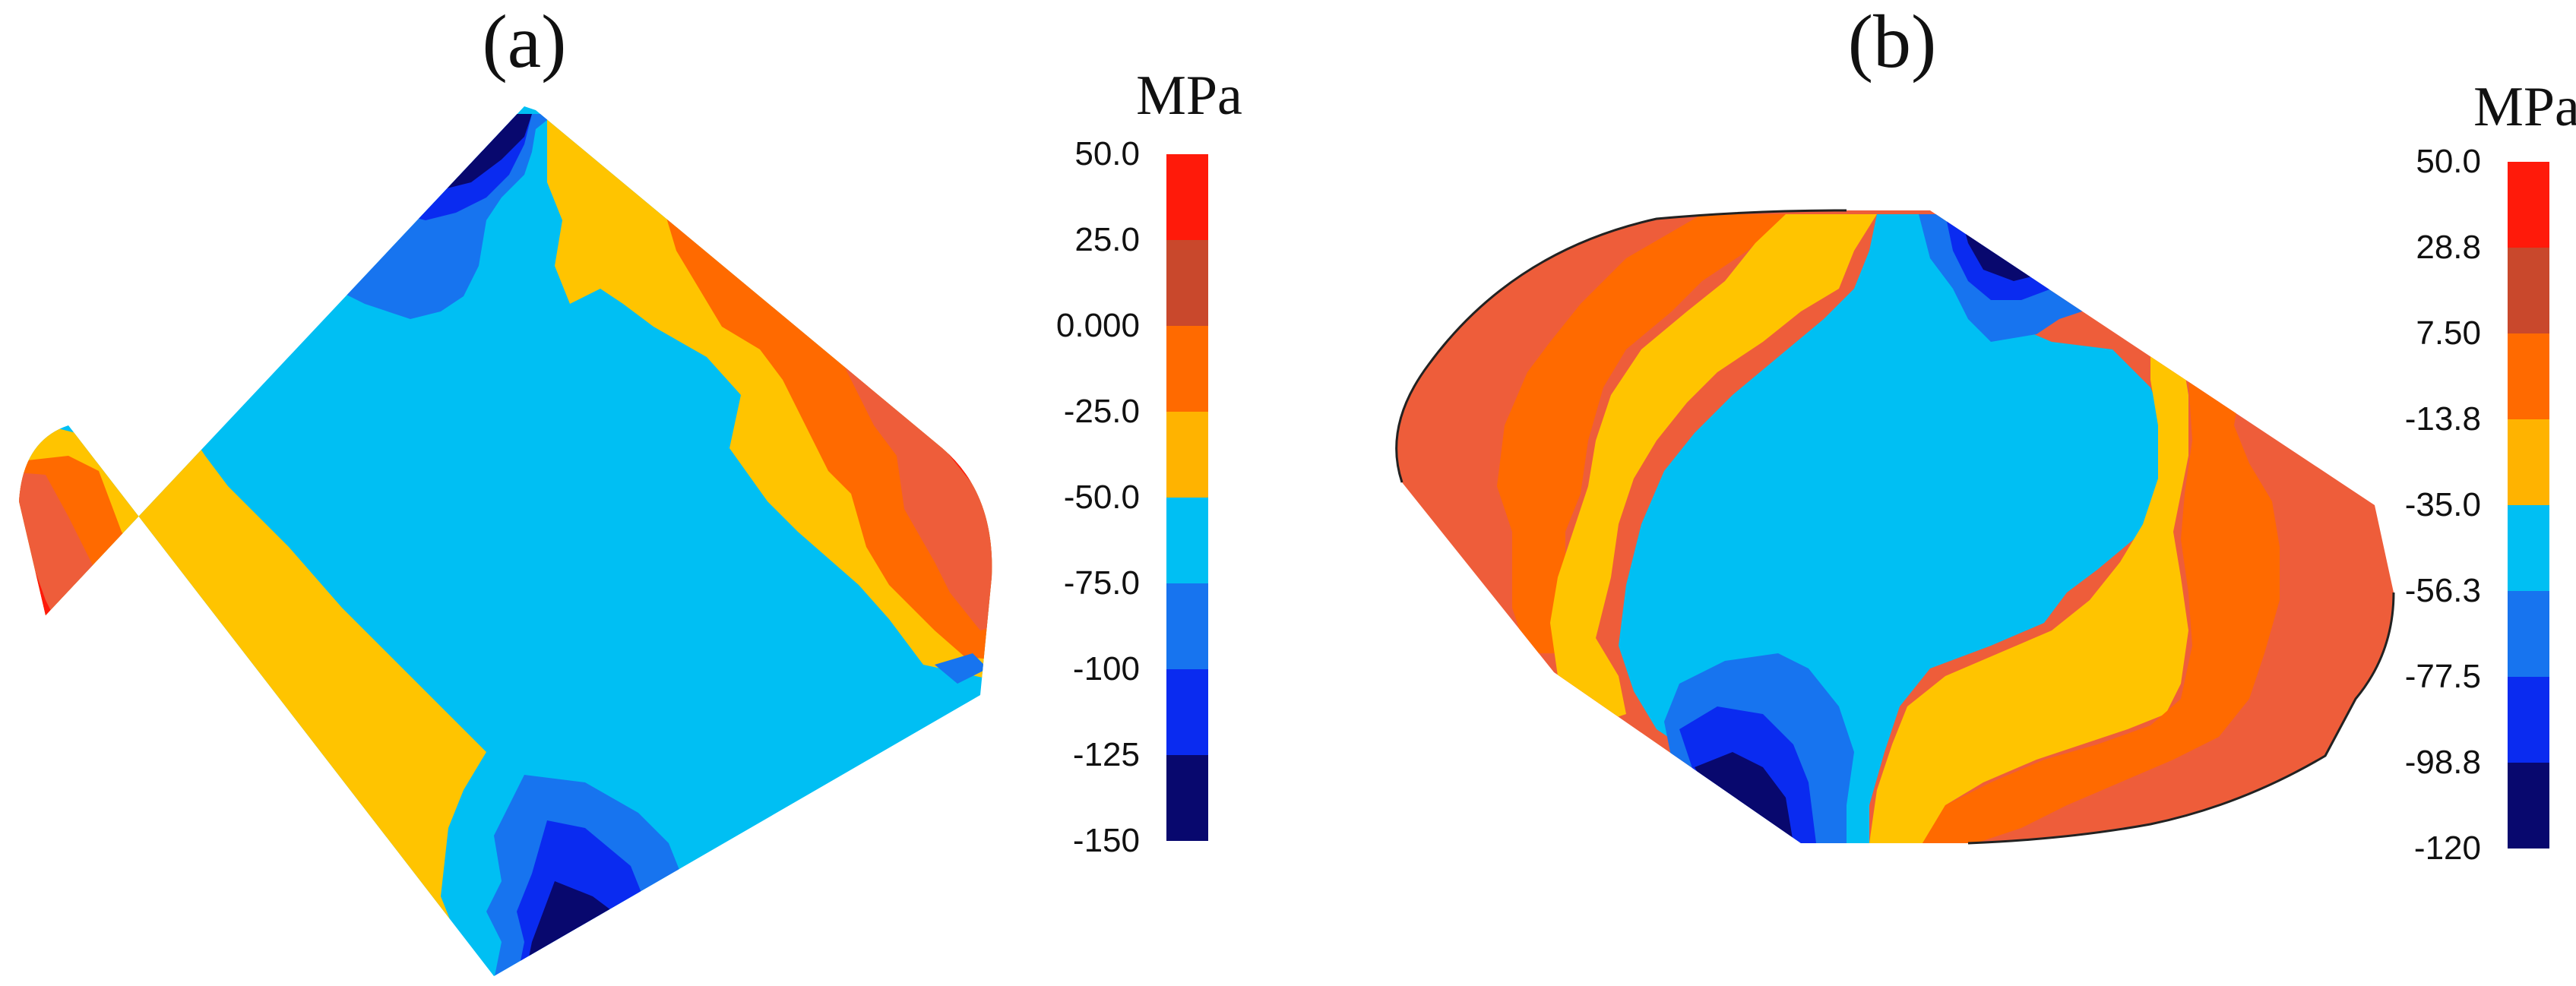  I want to click on region-yellow-left-b, so click(1714, 468).